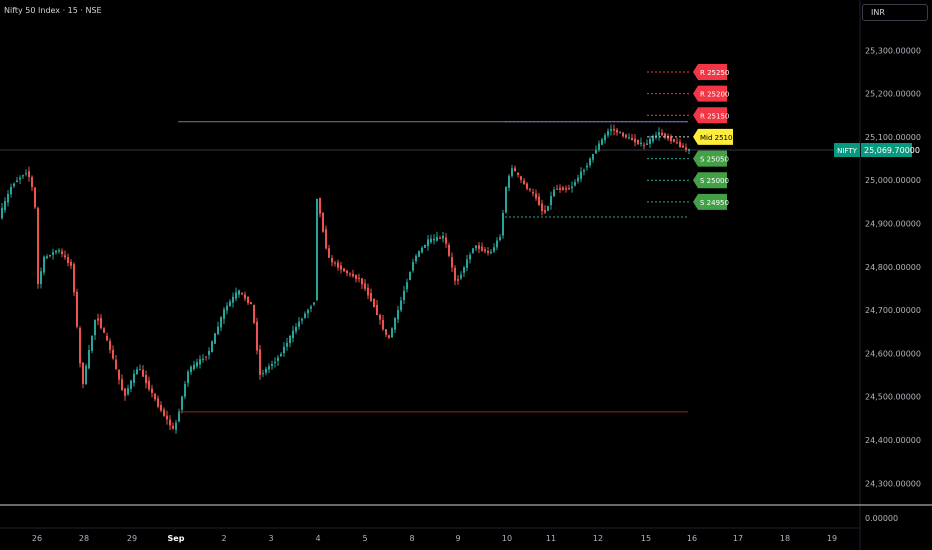 This screenshot has width=932, height=550. Describe the element at coordinates (714, 116) in the screenshot. I see `level-label: R 25150` at that location.